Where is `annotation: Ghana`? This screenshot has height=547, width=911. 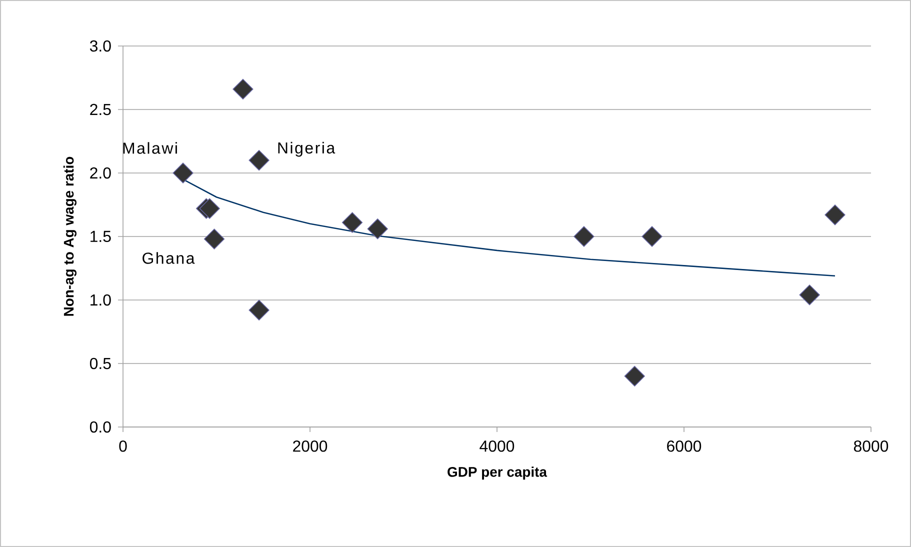 annotation: Ghana is located at coordinates (168, 258).